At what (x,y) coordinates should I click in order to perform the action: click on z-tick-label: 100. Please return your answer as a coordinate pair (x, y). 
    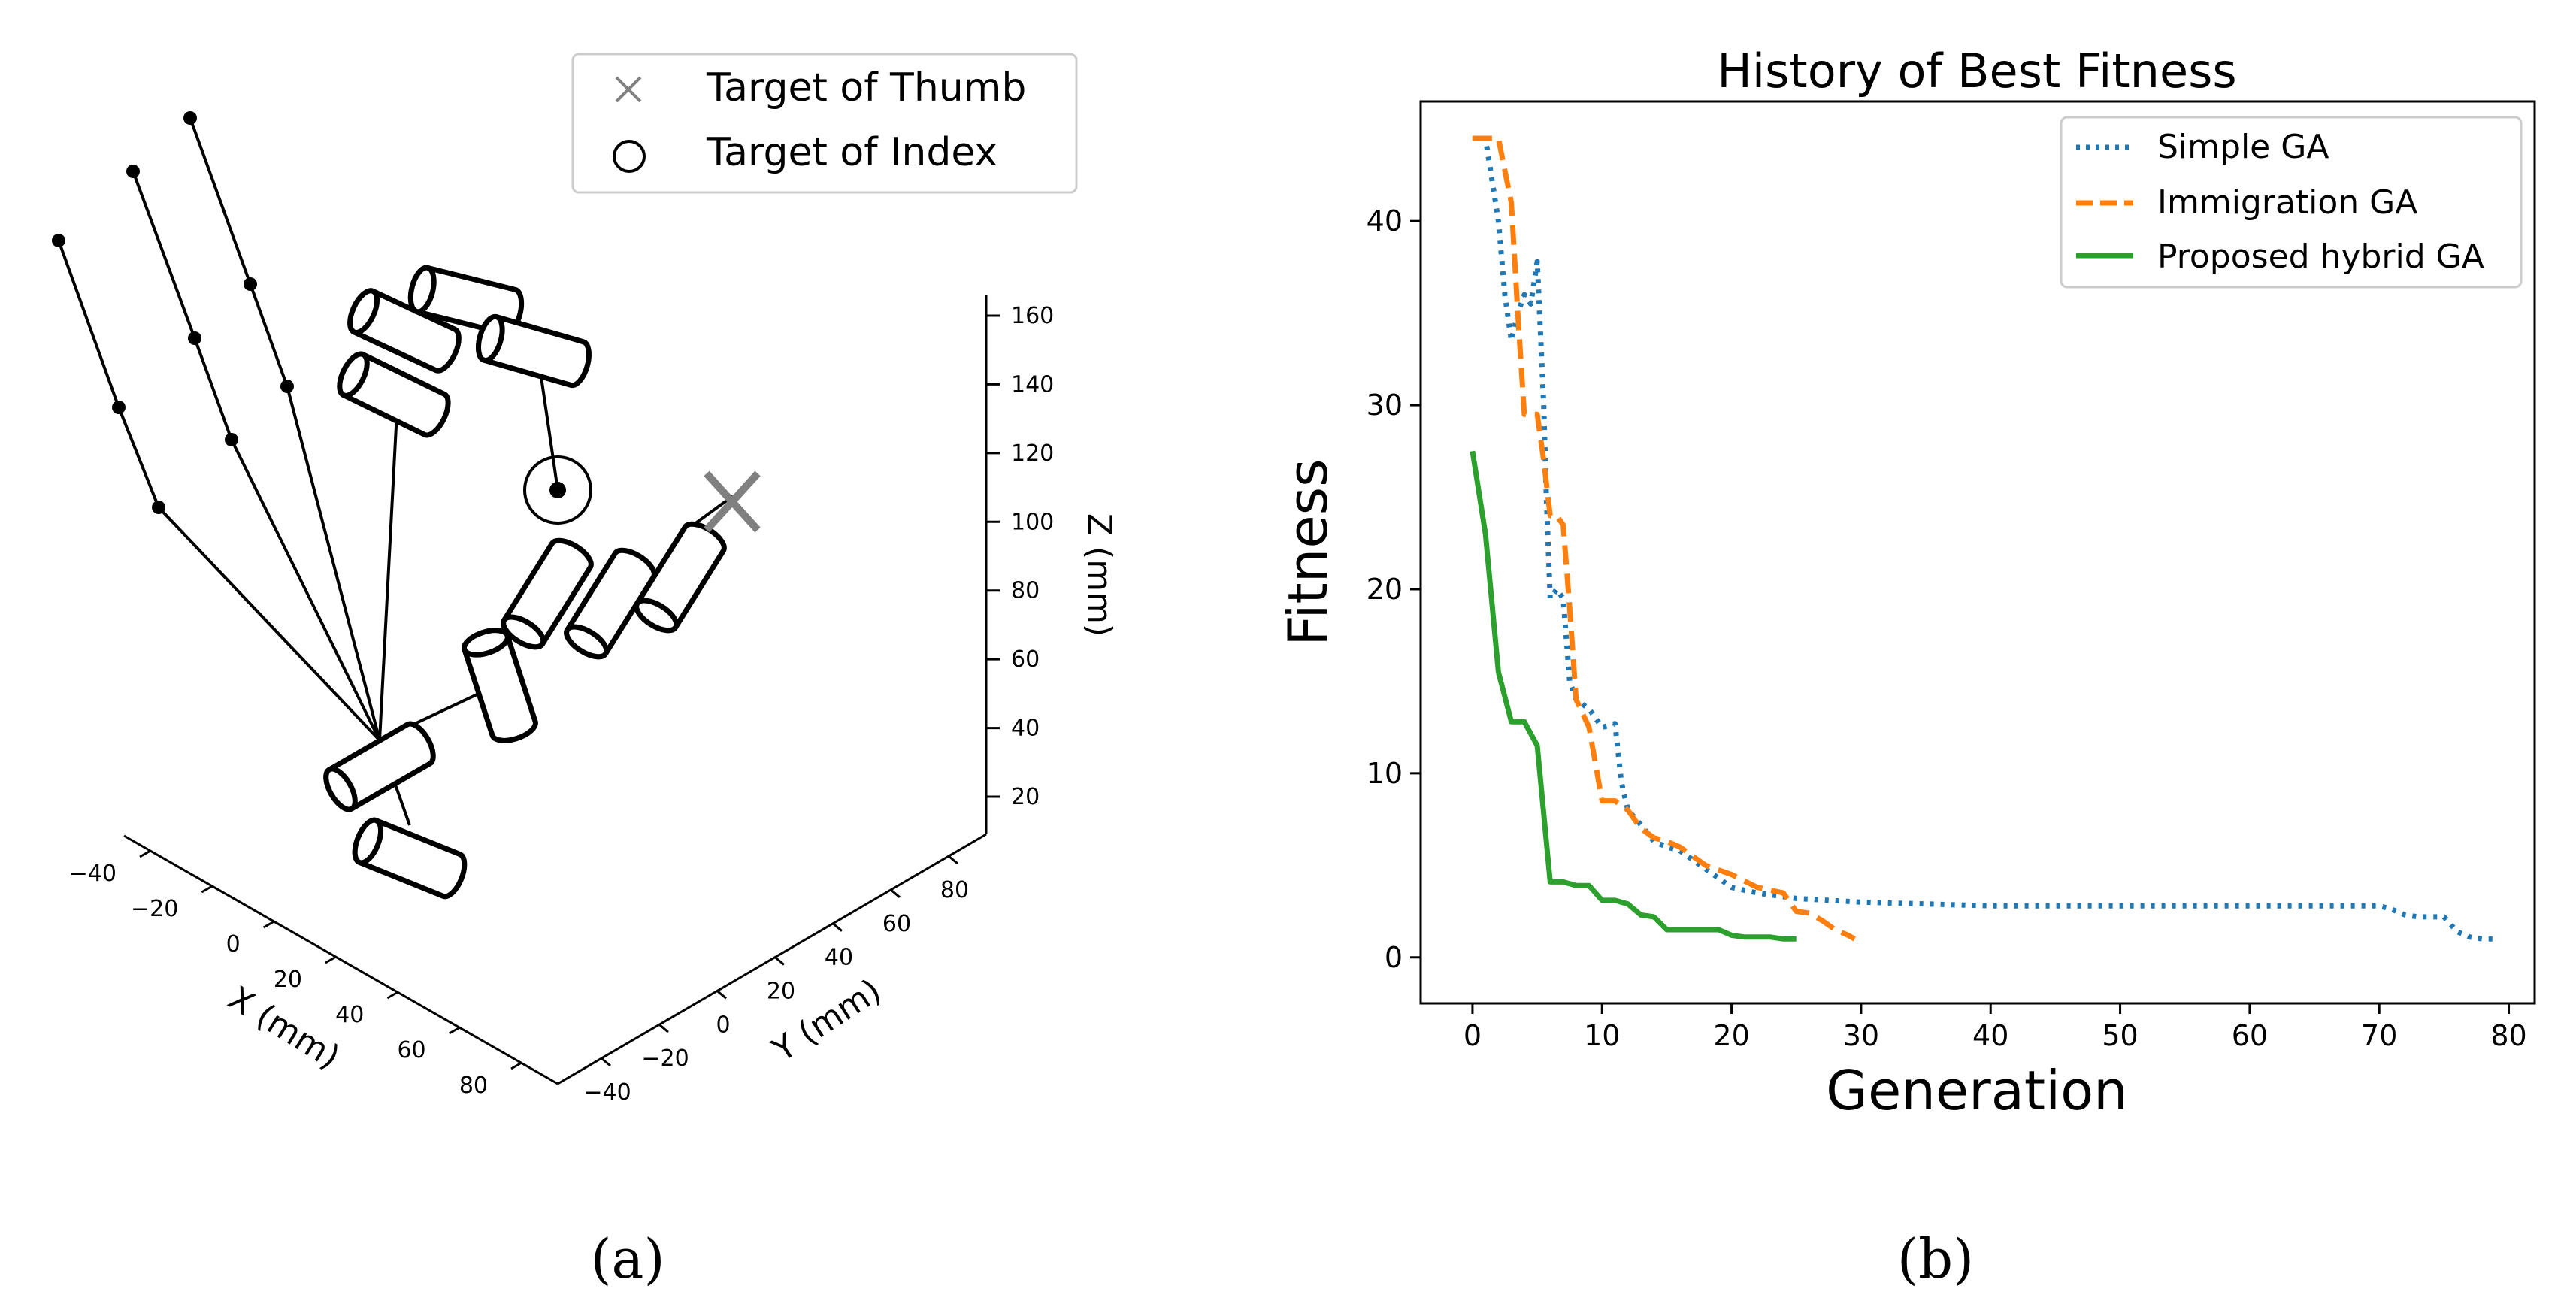
    Looking at the image, I should click on (1032, 522).